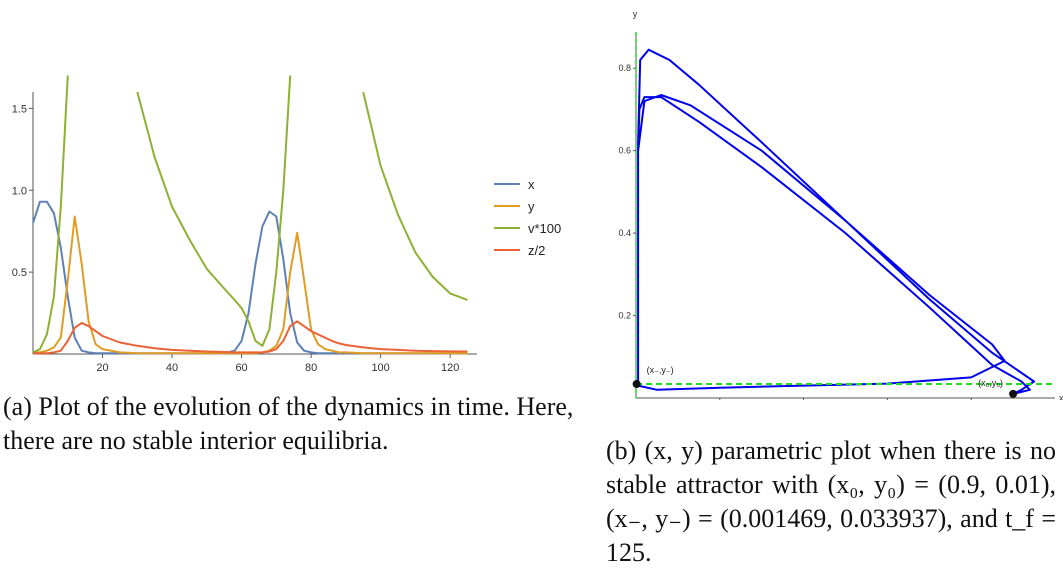 This screenshot has width=1063, height=576. I want to click on legend: xy v*100 z/2, so click(527, 217).